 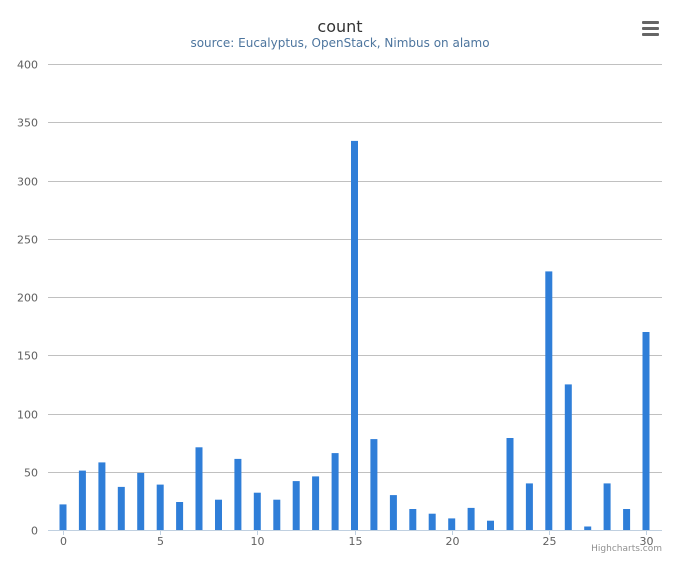 I want to click on x-tick-label: 10, so click(x=258, y=541).